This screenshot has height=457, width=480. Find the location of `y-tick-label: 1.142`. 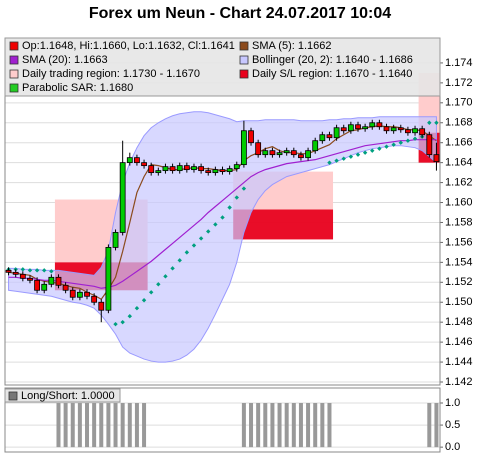

y-tick-label: 1.142 is located at coordinates (459, 382).